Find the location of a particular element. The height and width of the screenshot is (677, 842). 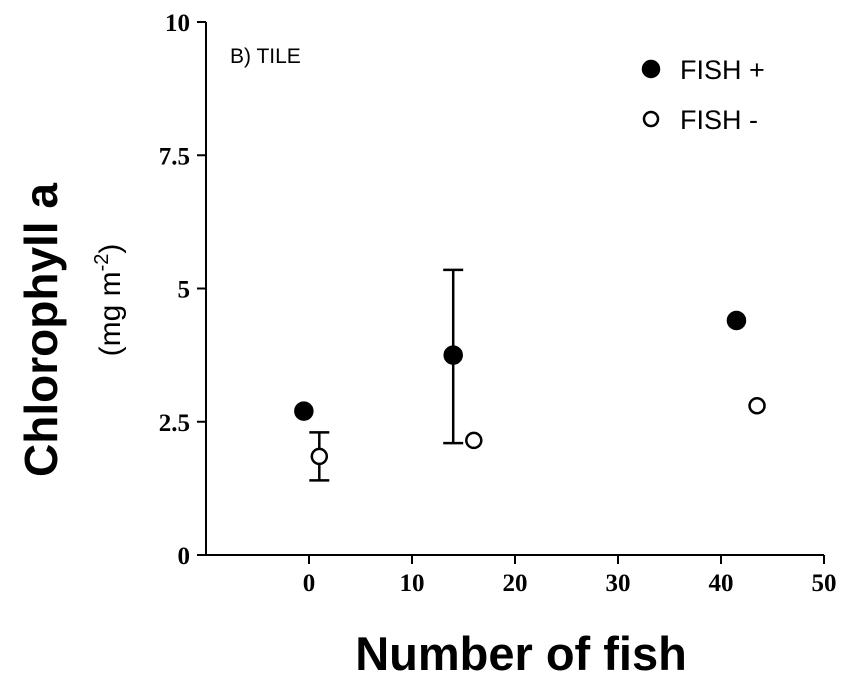

y-tick-label: 2.5 is located at coordinates (174, 423).